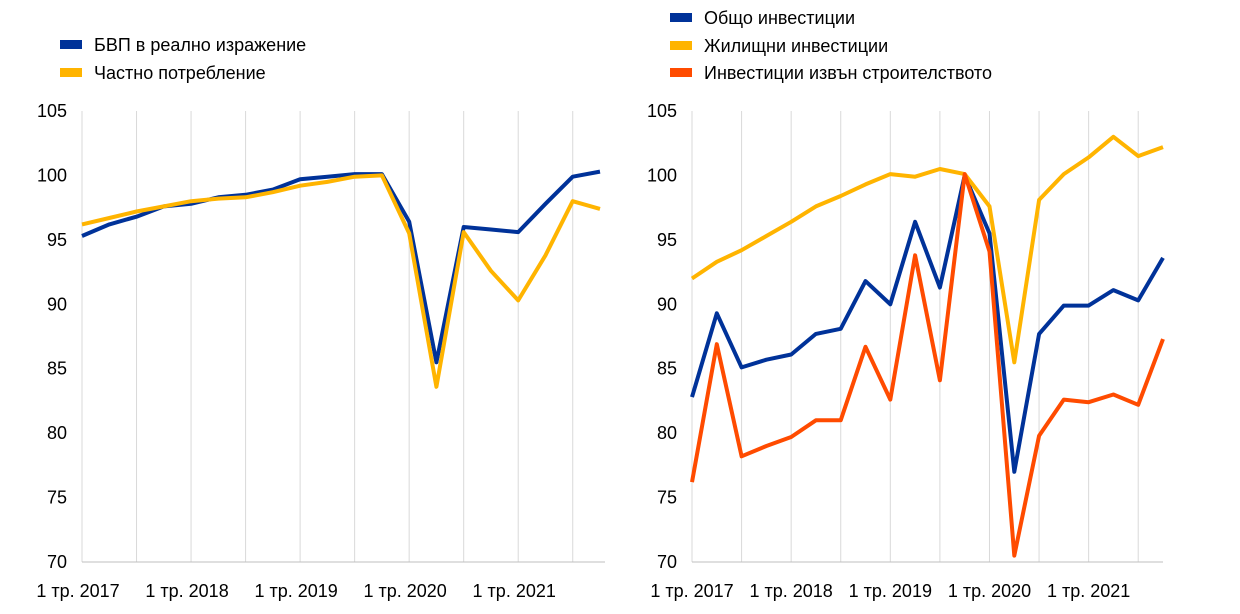 This screenshot has height=614, width=1240. What do you see at coordinates (779, 18) in the screenshot?
I see `legend-label: Общо инвестиции` at bounding box center [779, 18].